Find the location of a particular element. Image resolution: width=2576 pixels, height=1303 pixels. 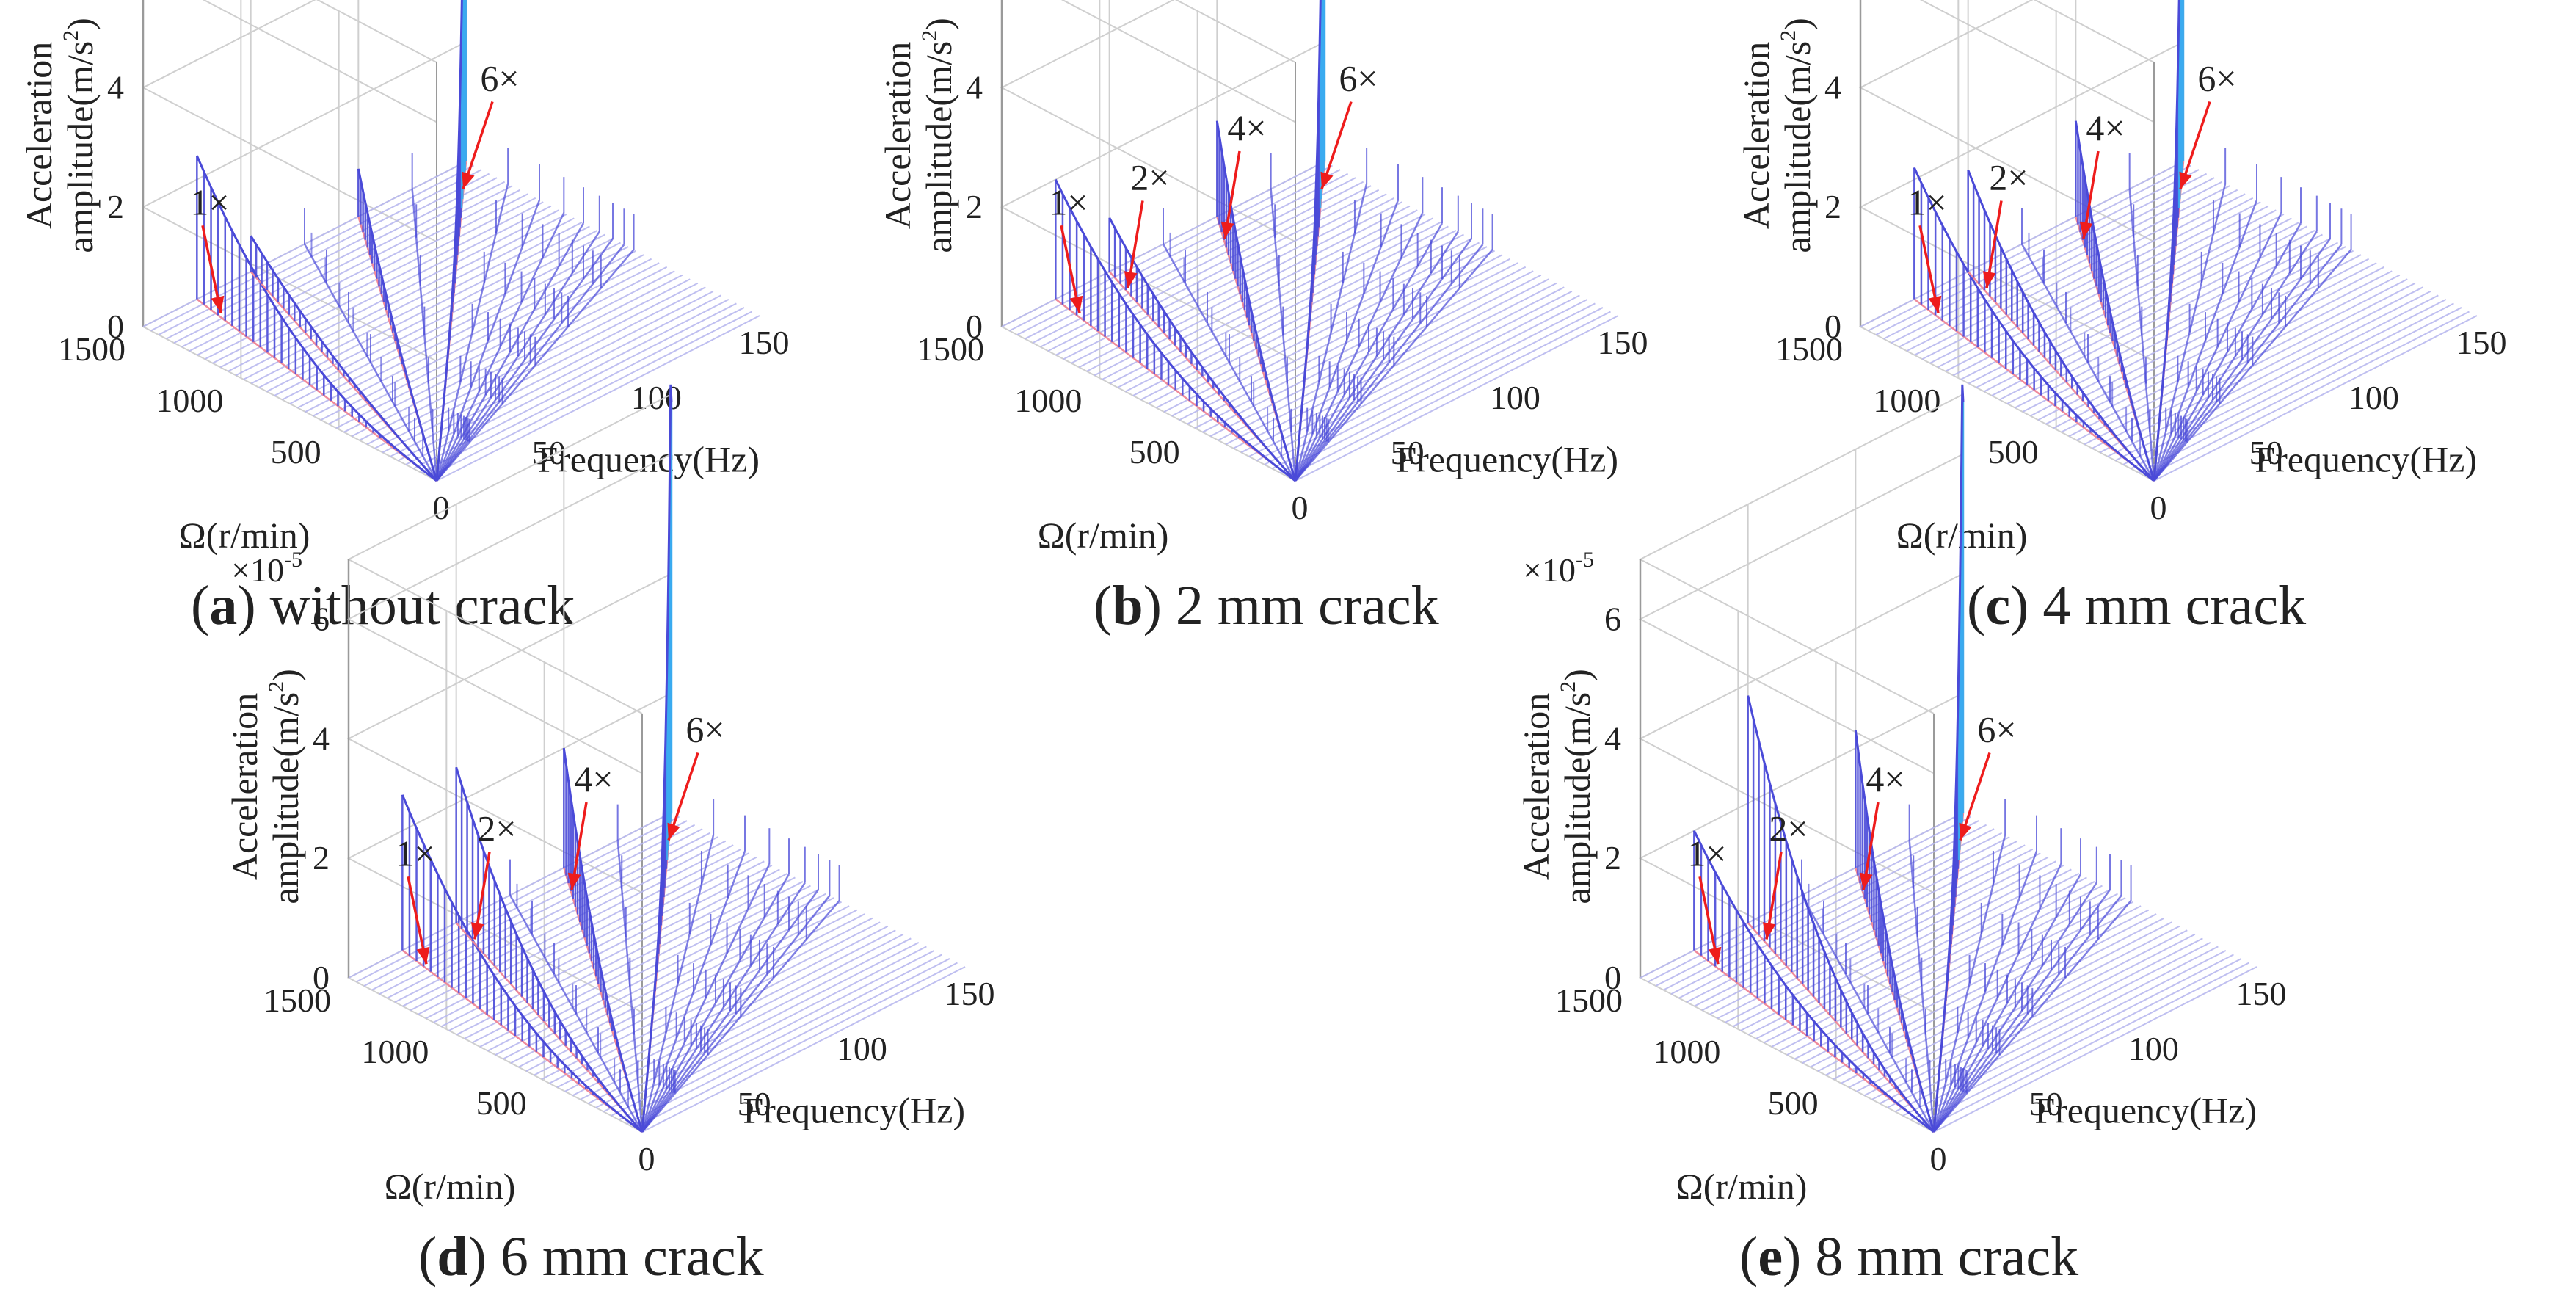

caption-e: (e) 8 mm crack is located at coordinates (1909, 1257).